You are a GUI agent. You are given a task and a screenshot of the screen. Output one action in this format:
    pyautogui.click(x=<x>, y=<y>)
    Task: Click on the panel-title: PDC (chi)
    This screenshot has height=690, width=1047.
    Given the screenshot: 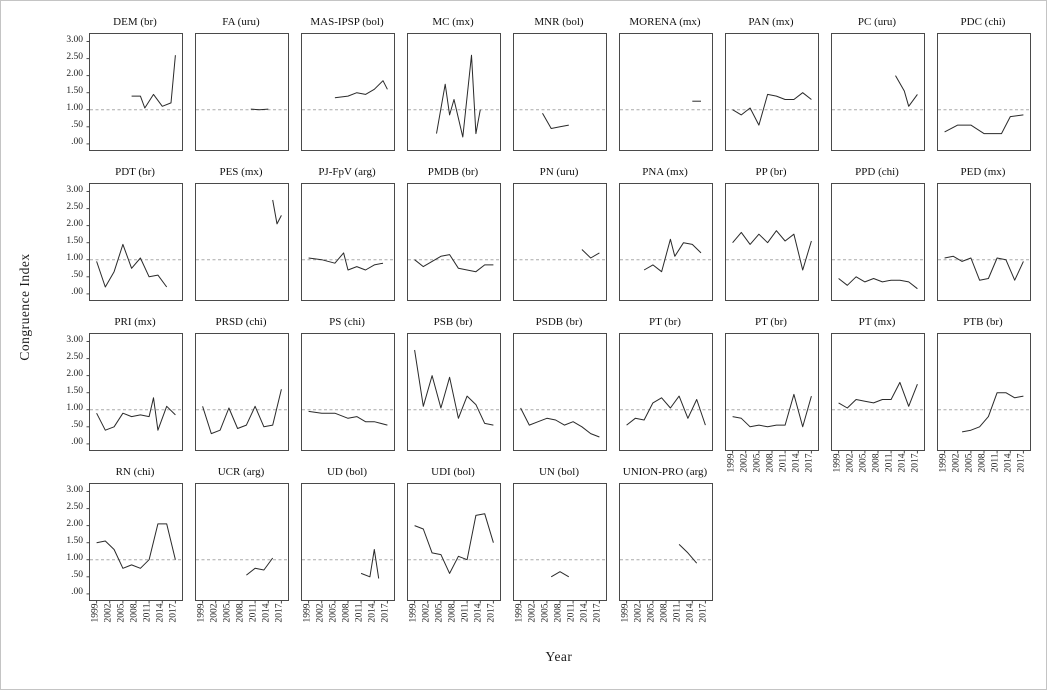 What is the action you would take?
    pyautogui.click(x=983, y=22)
    